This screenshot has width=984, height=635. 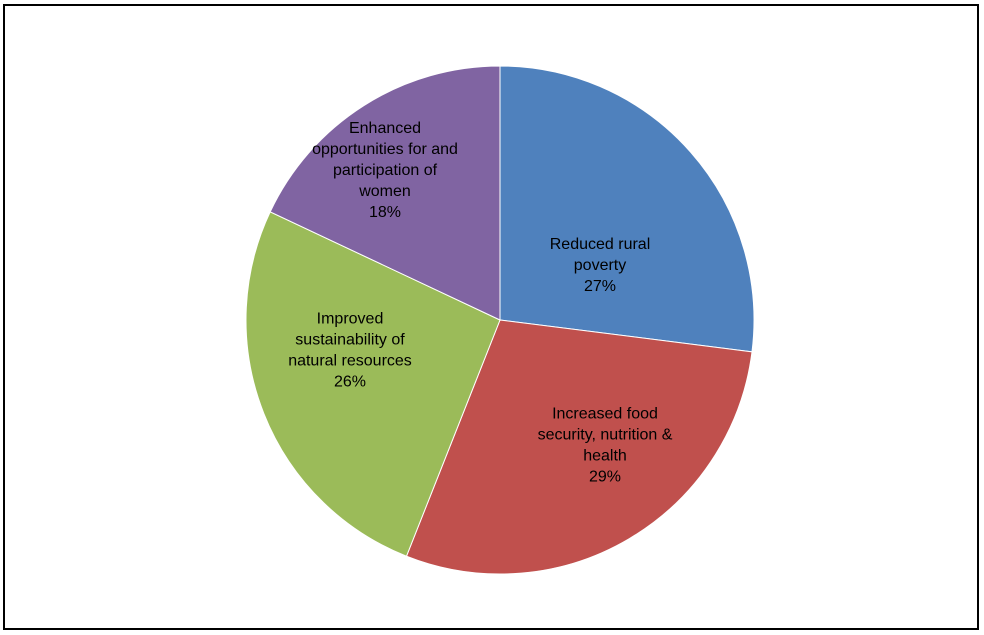 I want to click on slice-percent-label: 26%, so click(x=350, y=382).